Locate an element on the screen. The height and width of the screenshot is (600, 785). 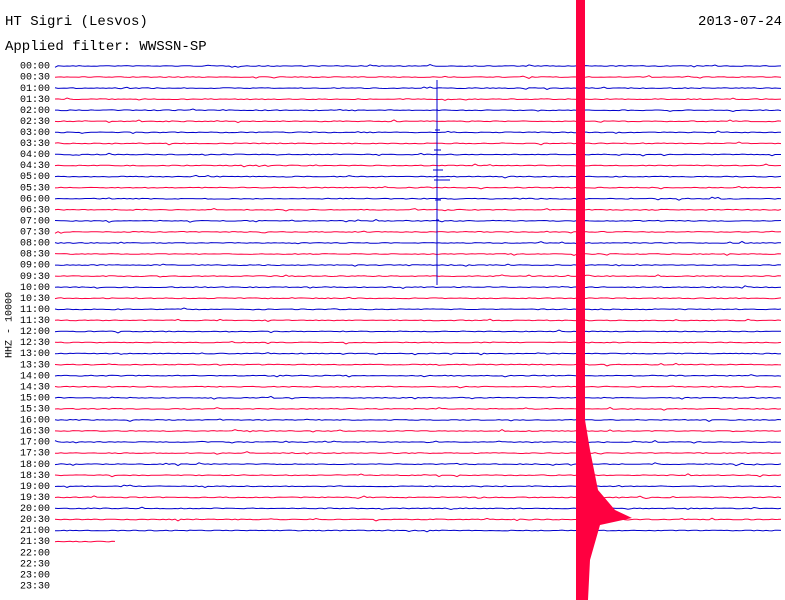
station-title: HT Sigri (Lesvos) is located at coordinates (76, 22).